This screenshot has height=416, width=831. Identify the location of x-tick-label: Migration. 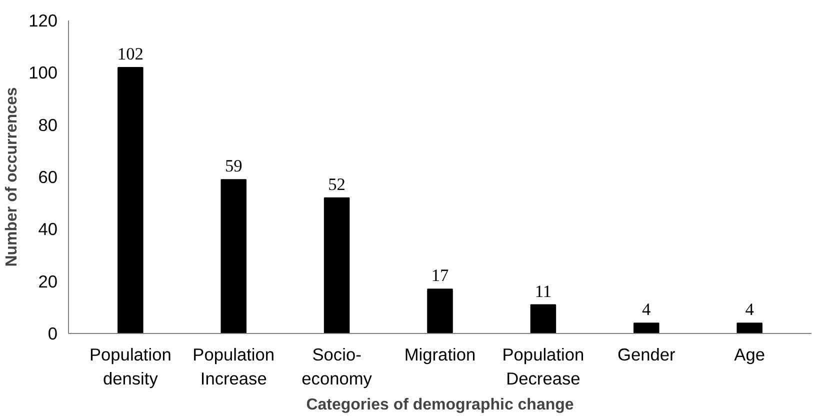
(440, 354).